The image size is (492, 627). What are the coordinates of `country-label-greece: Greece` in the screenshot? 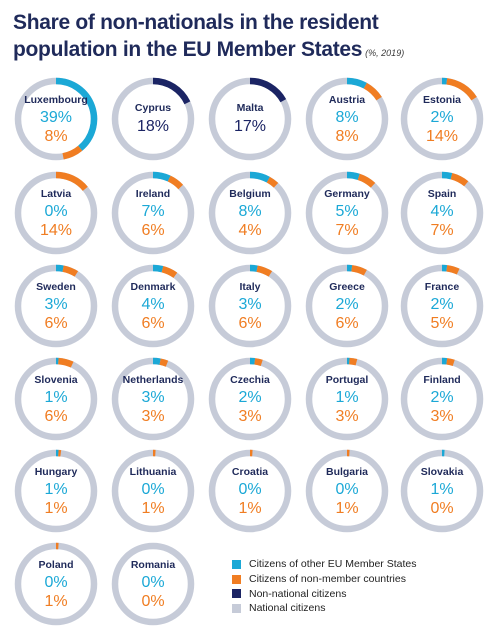 It's located at (347, 287).